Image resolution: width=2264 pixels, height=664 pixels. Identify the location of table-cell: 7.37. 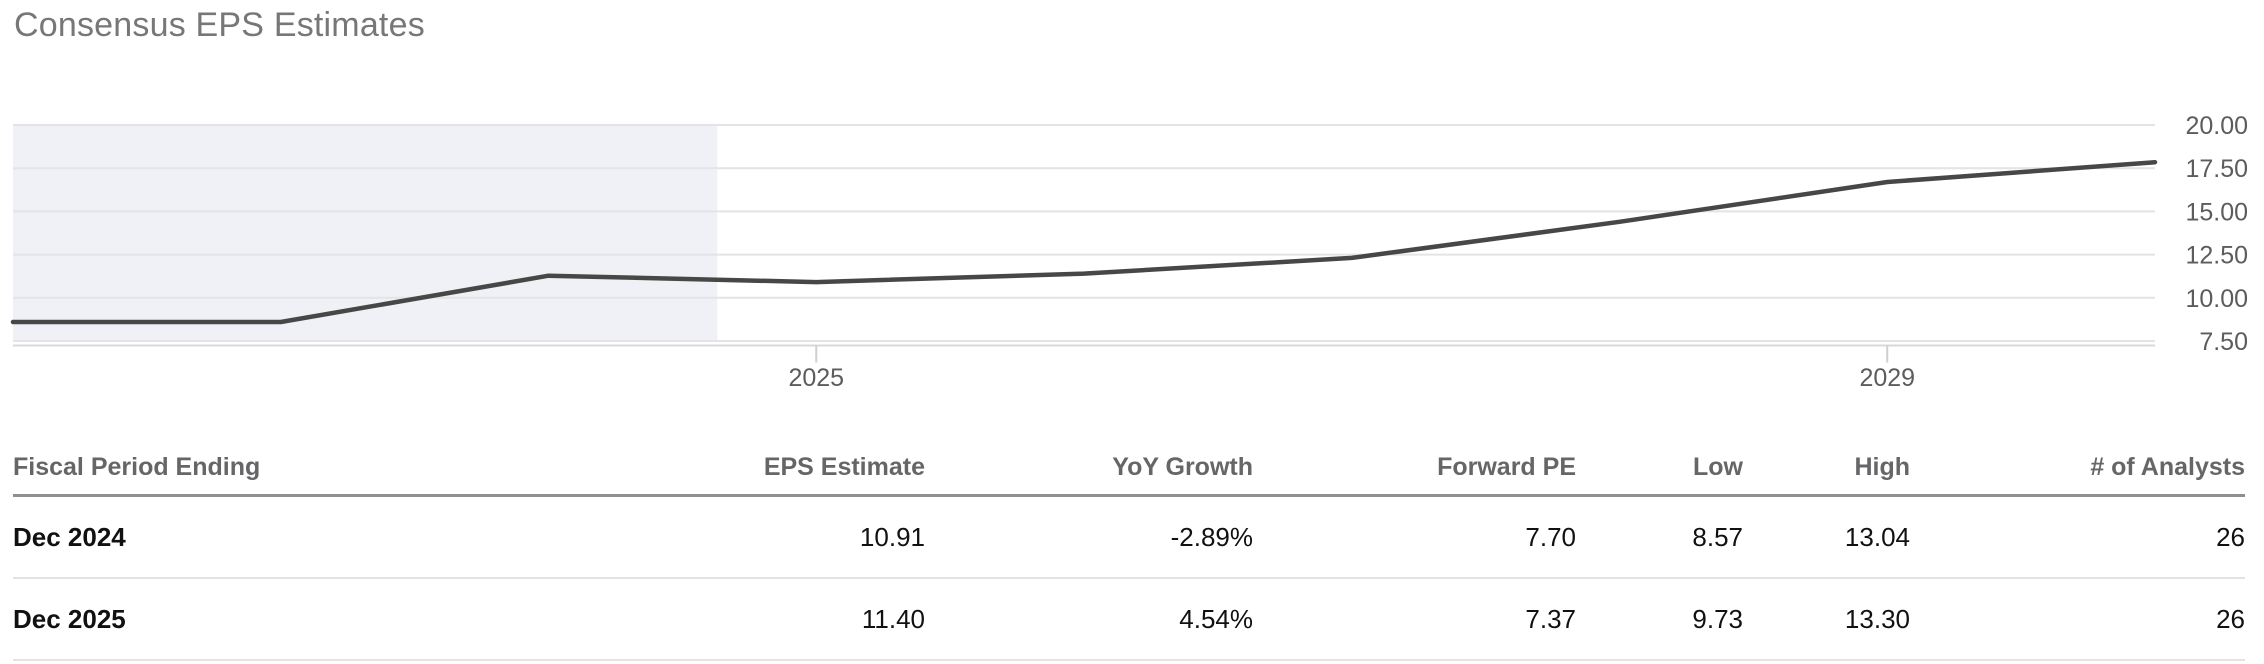
(1414, 619).